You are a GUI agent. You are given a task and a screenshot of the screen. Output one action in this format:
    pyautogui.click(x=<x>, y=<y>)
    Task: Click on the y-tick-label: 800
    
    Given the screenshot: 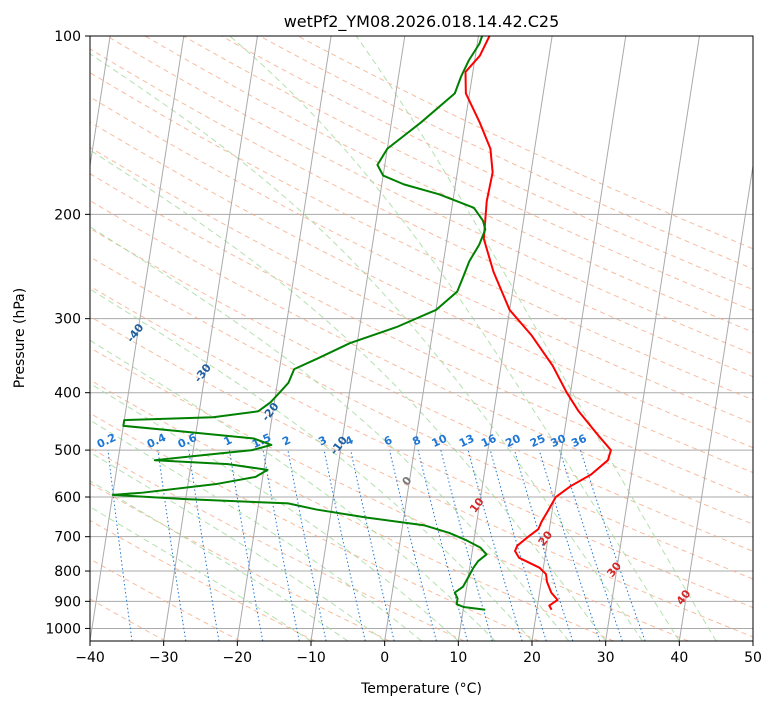 What is the action you would take?
    pyautogui.click(x=67, y=572)
    